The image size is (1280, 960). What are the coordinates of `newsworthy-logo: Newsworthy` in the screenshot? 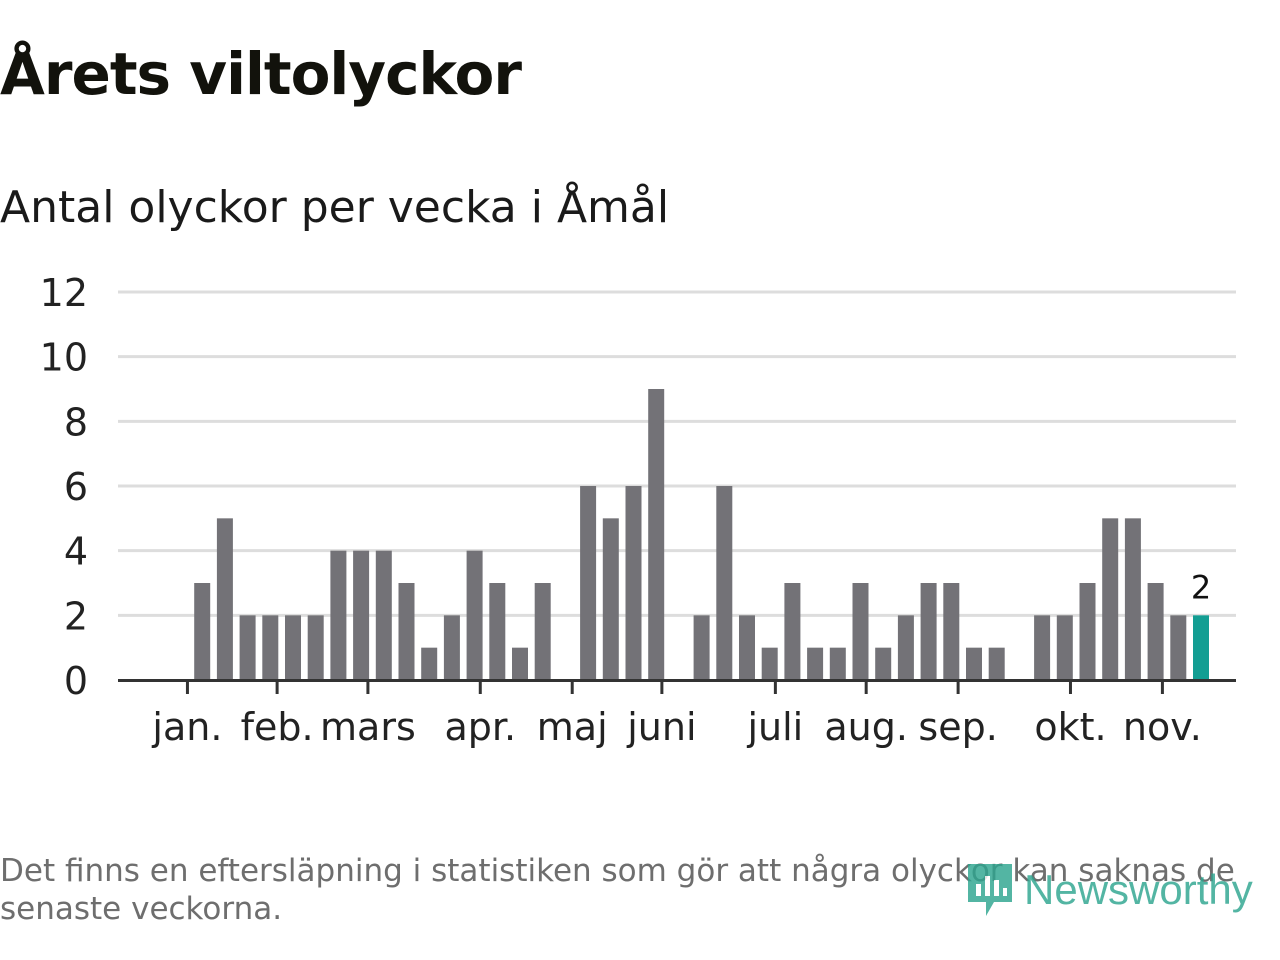 It's located at (1108, 890).